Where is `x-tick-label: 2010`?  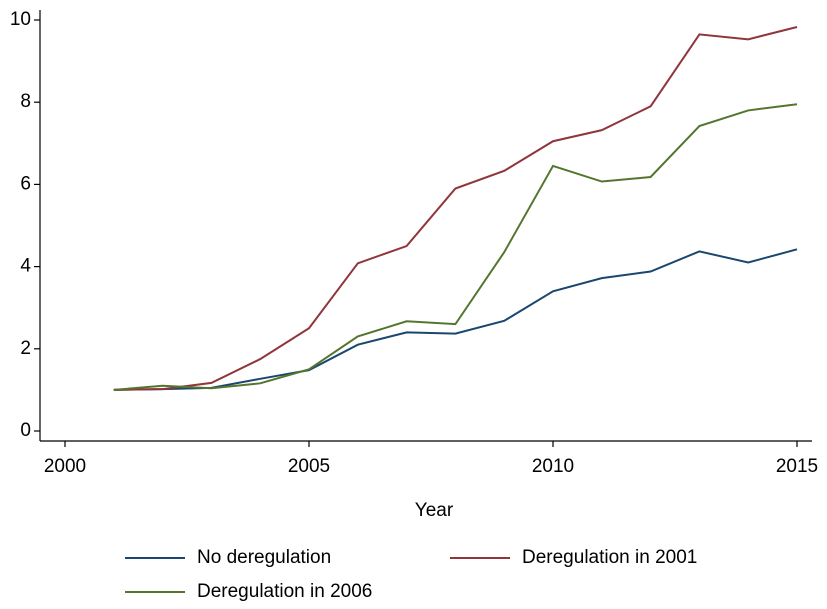 x-tick-label: 2010 is located at coordinates (553, 466).